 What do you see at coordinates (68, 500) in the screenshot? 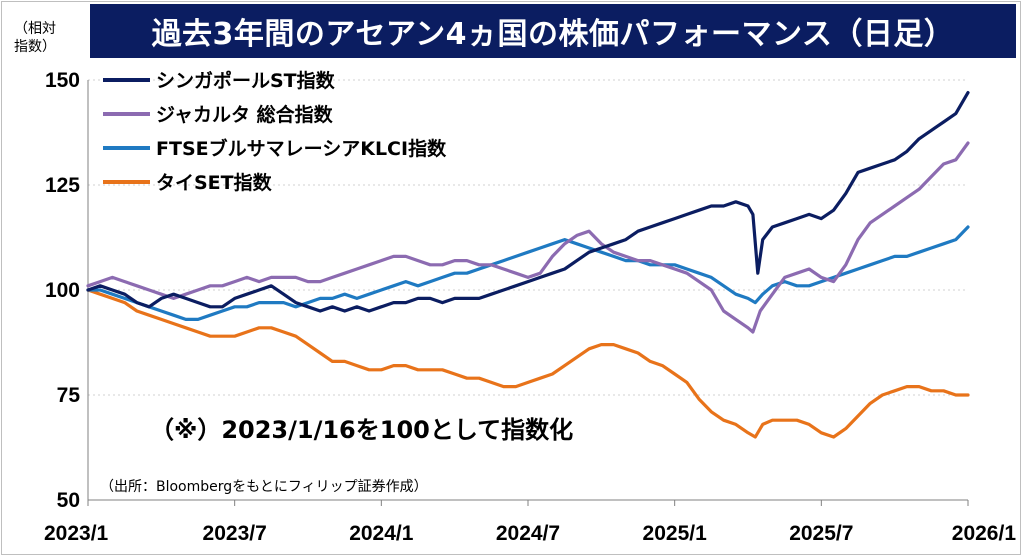
I see `y-tick-label: 50` at bounding box center [68, 500].